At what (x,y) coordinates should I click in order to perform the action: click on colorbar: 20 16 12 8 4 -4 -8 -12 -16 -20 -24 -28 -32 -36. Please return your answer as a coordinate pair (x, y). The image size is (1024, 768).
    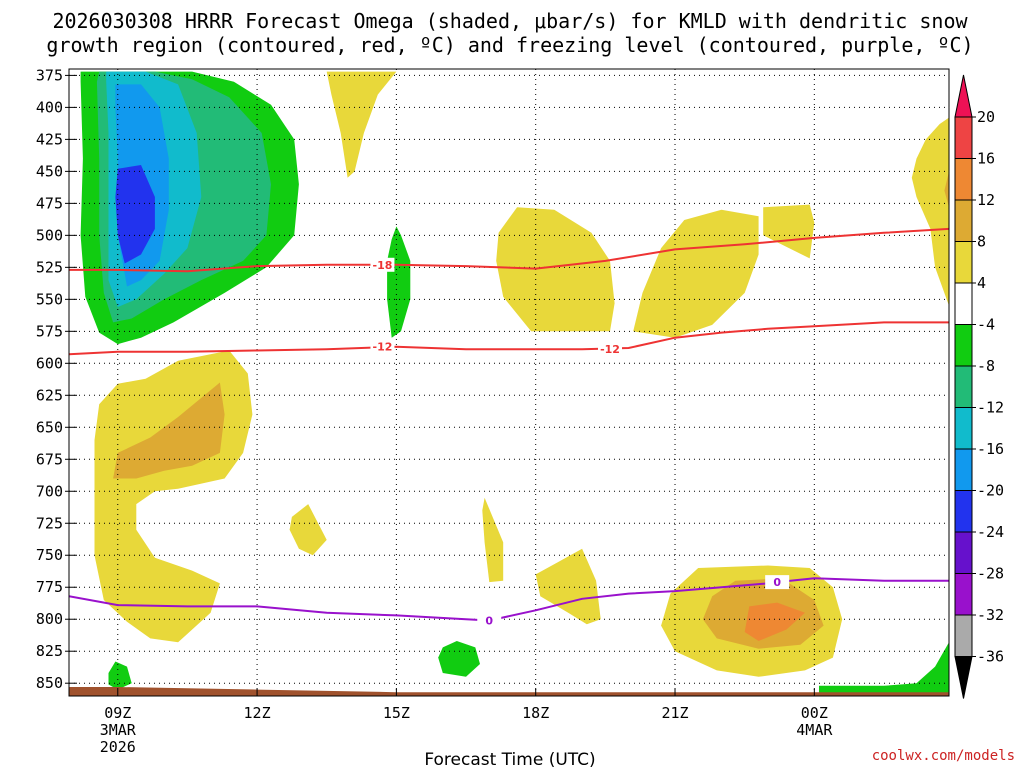
    Looking at the image, I should click on (979, 386).